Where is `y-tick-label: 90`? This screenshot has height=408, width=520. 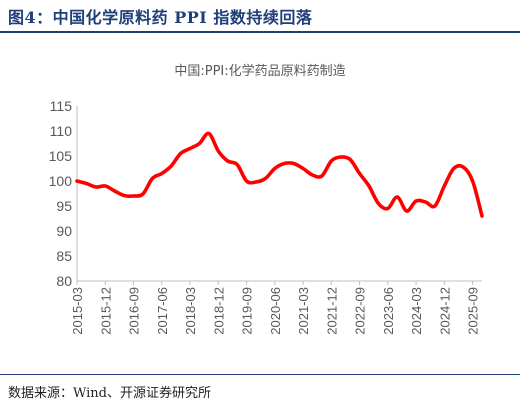 y-tick-label: 90 is located at coordinates (64, 231).